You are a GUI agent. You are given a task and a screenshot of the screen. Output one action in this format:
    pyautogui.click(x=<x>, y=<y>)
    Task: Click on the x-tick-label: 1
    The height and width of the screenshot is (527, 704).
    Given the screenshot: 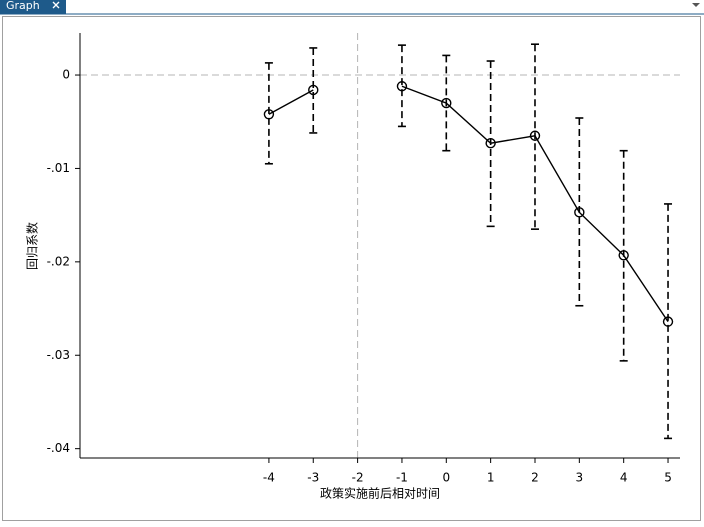 What is the action you would take?
    pyautogui.click(x=491, y=478)
    